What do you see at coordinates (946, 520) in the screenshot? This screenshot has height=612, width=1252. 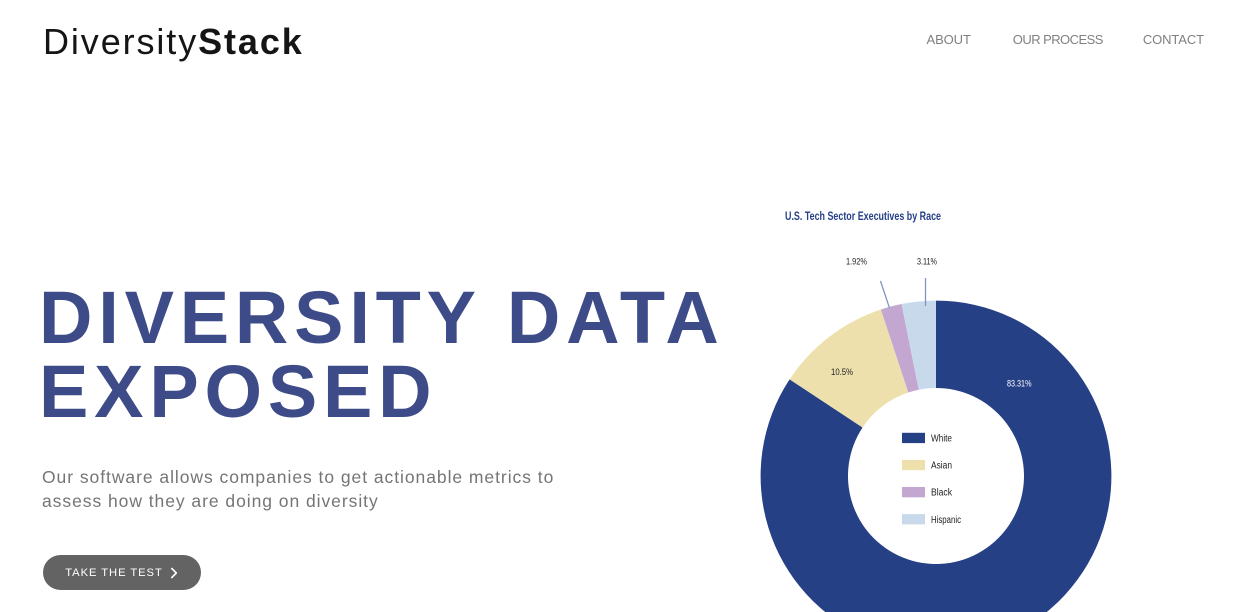 I see `svg-text: Hispanic` at bounding box center [946, 520].